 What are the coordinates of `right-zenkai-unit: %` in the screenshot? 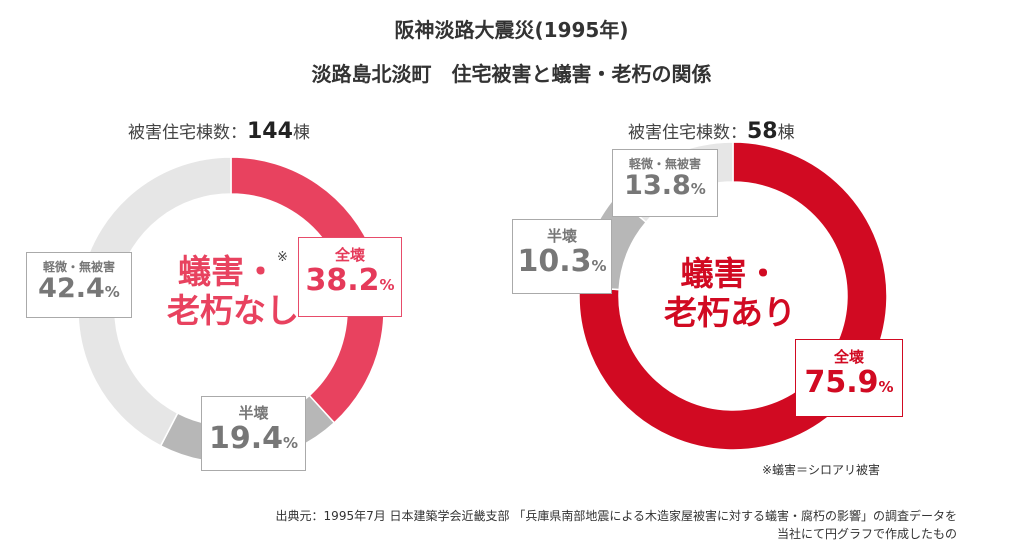 It's located at (886, 387).